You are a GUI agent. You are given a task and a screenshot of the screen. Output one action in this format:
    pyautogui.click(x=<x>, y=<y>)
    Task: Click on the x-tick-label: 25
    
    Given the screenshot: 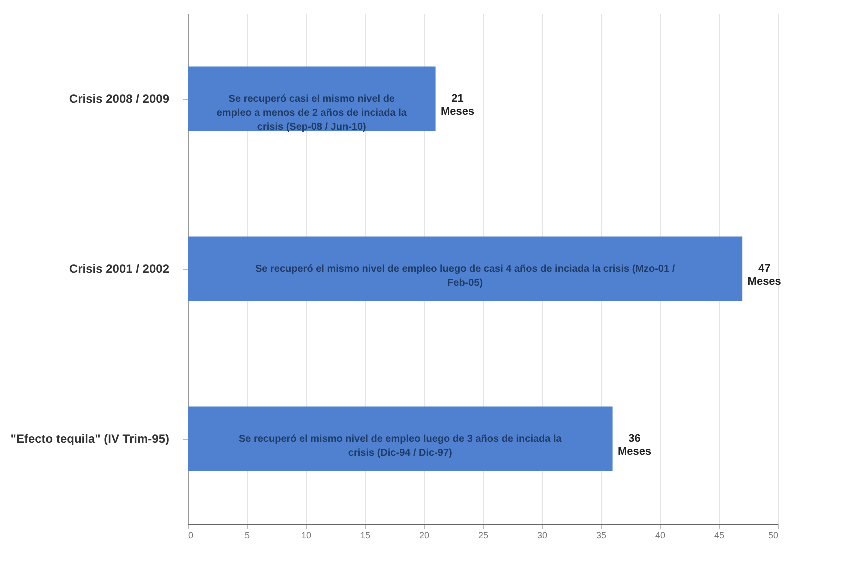 What is the action you would take?
    pyautogui.click(x=483, y=535)
    